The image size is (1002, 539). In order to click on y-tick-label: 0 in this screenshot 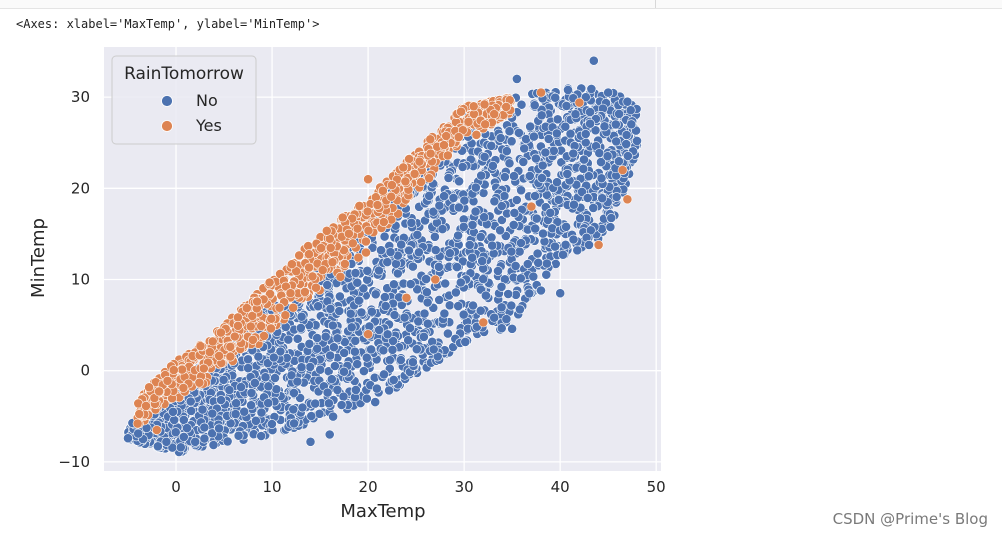, I will do `click(85, 371)`.